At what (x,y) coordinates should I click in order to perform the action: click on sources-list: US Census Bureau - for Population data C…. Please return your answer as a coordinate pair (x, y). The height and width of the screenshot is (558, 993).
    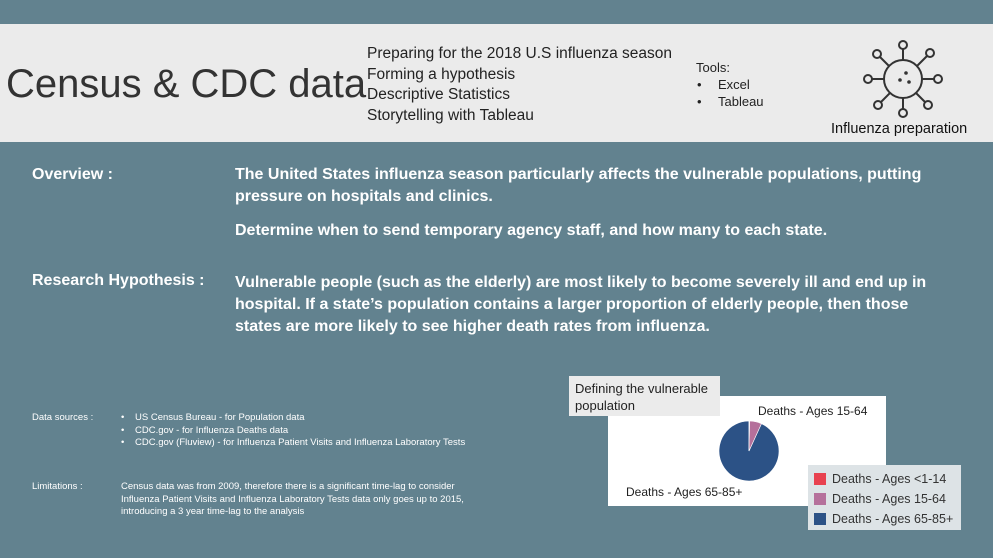
    Looking at the image, I should click on (293, 431).